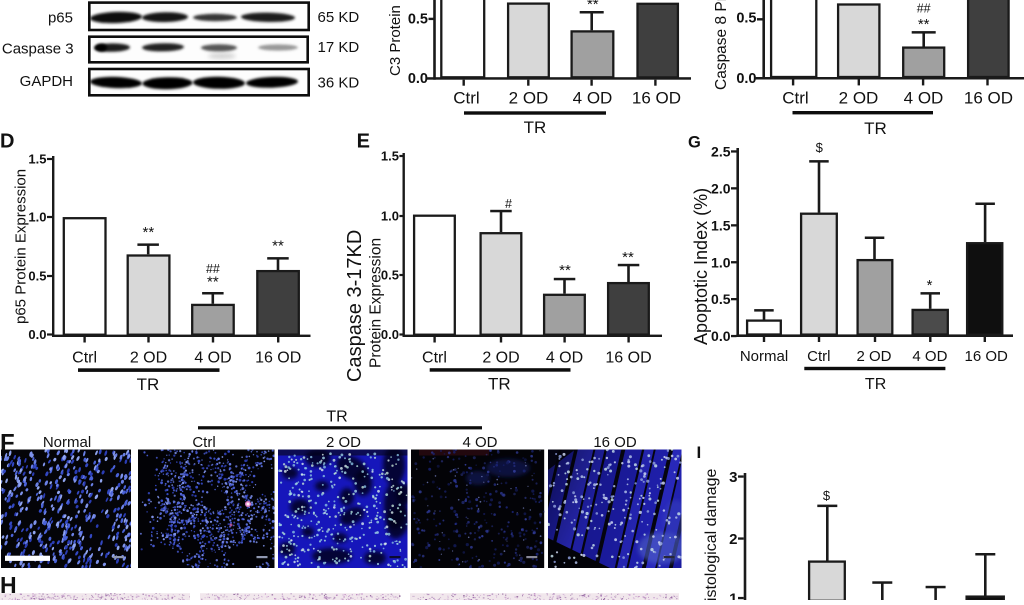 This screenshot has width=1024, height=605. What do you see at coordinates (694, 143) in the screenshot?
I see `svg-text: G` at bounding box center [694, 143].